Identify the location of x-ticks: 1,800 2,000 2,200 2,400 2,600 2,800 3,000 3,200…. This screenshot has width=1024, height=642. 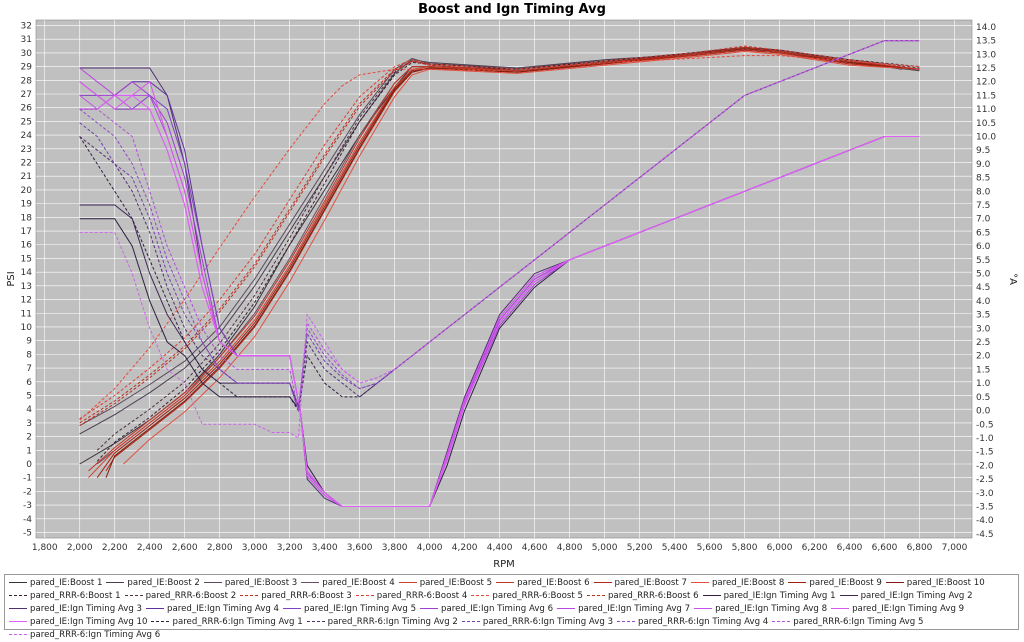
(500, 548).